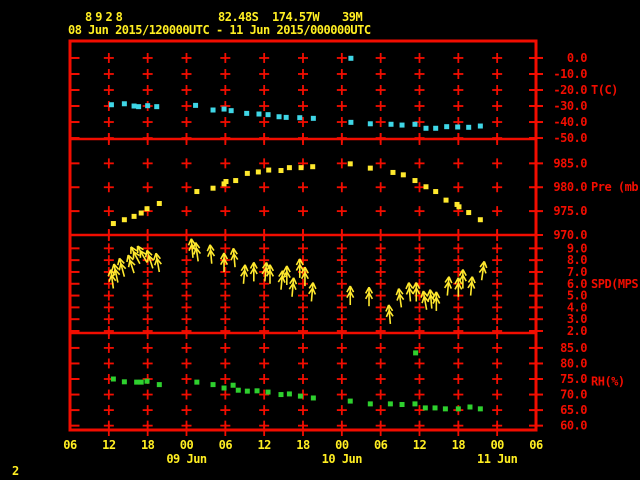  I want to click on y-tick-label: 60.0, so click(573, 426).